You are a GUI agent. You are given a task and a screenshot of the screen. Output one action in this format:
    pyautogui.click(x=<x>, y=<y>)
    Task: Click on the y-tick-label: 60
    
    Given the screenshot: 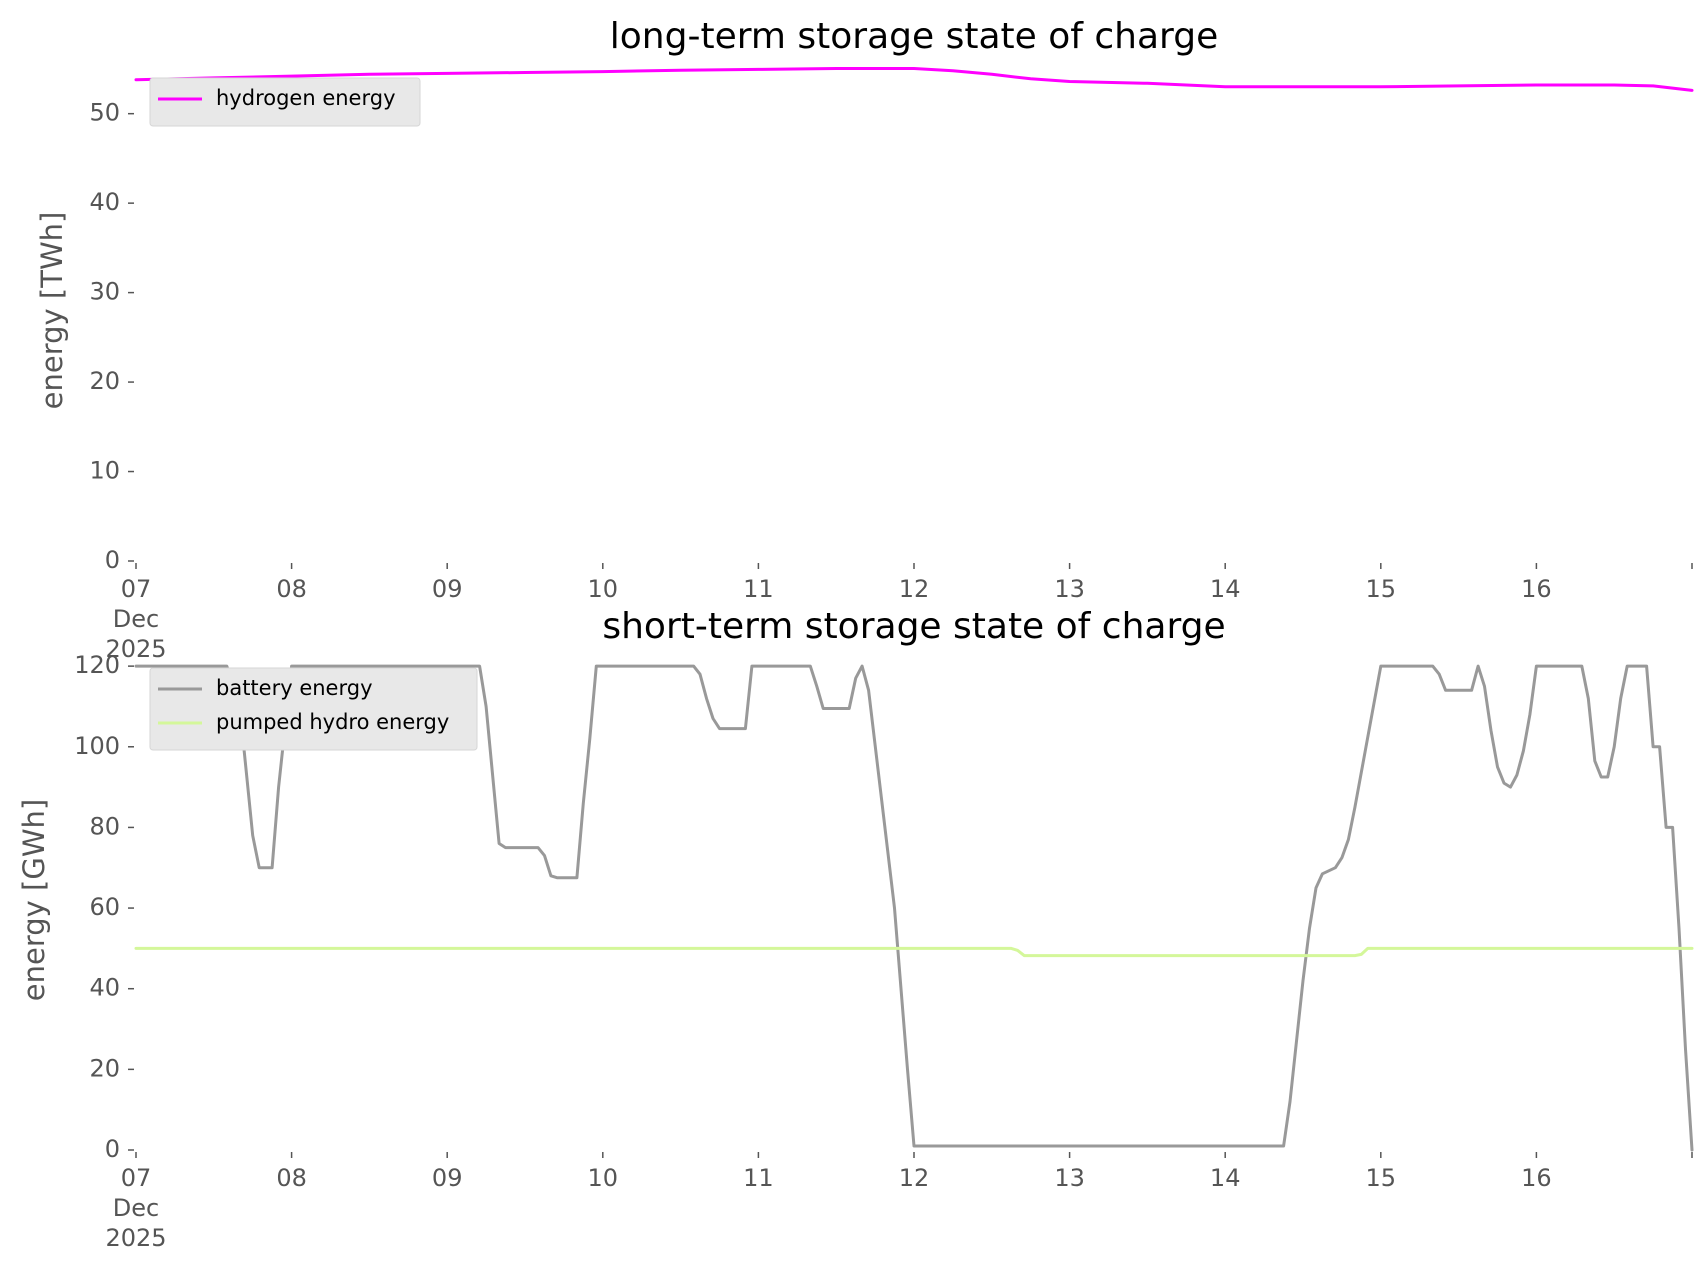 What is the action you would take?
    pyautogui.click(x=104, y=907)
    